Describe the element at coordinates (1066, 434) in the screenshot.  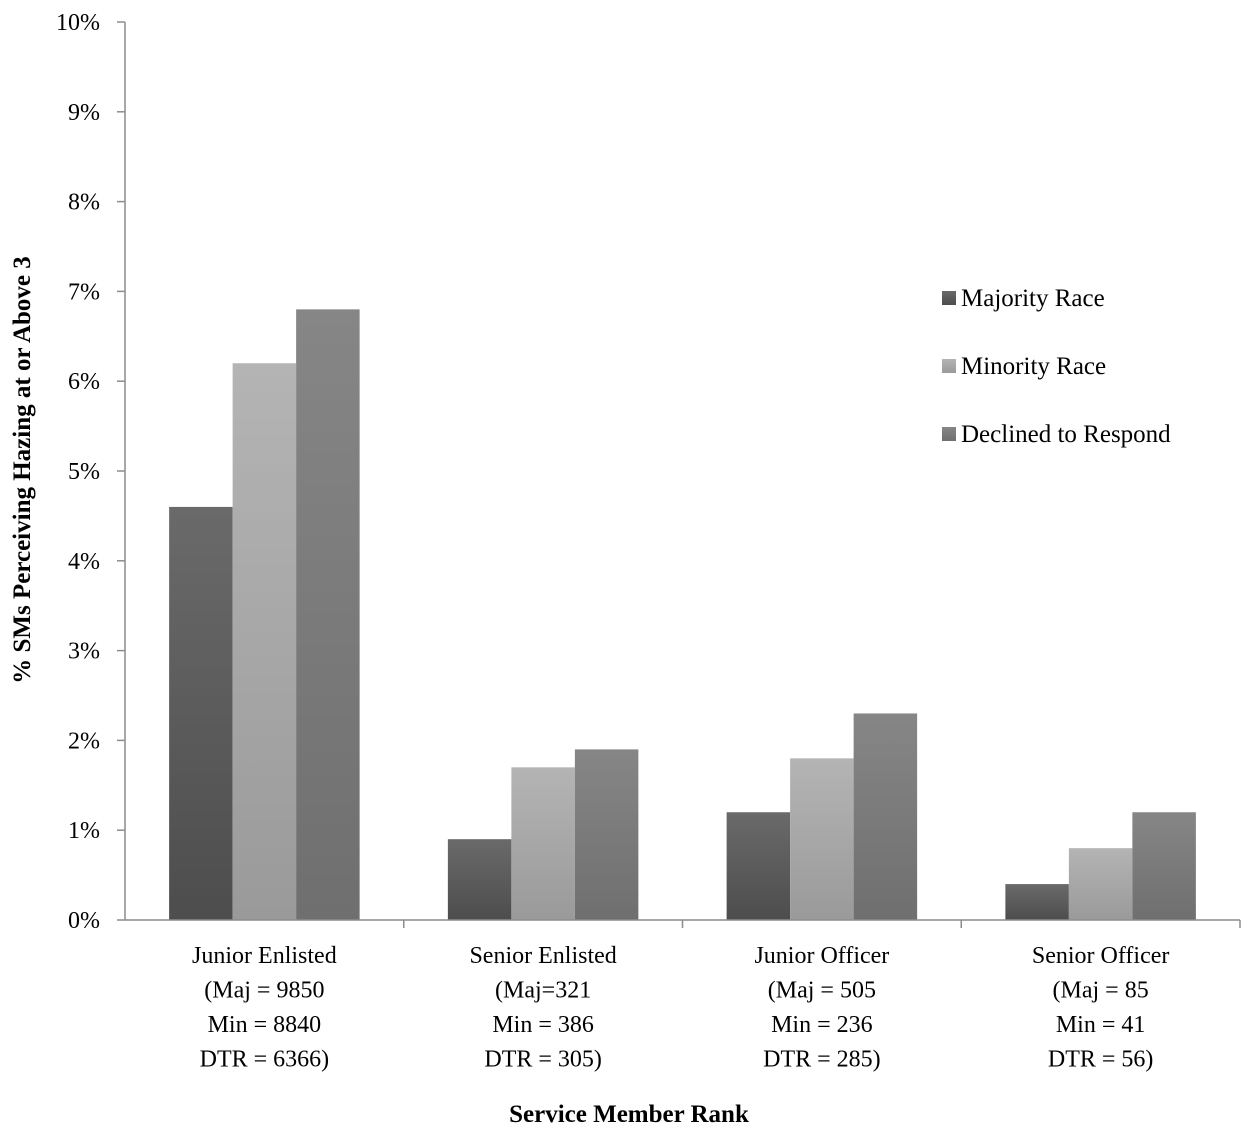
I see `legend-label: Declined to Respond` at that location.